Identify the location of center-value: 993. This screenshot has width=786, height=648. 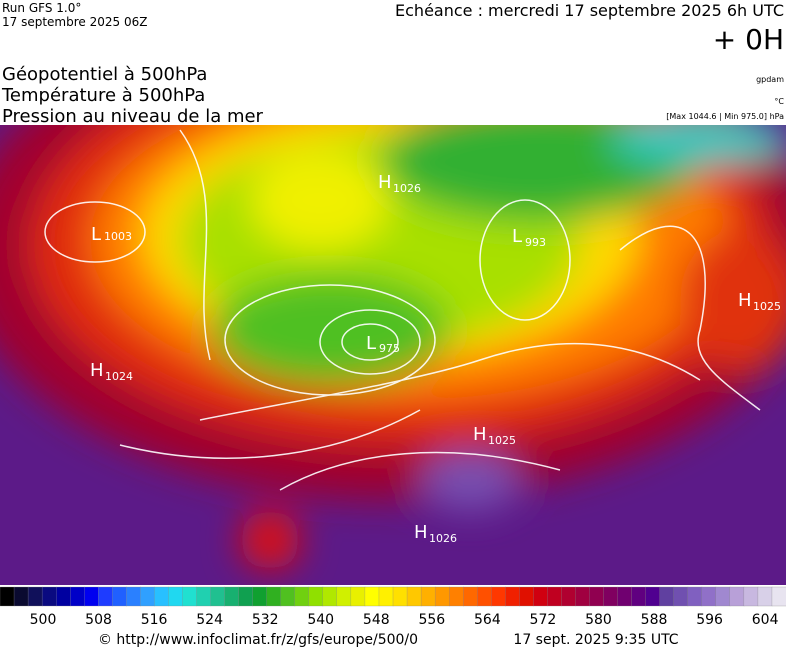
(535, 242).